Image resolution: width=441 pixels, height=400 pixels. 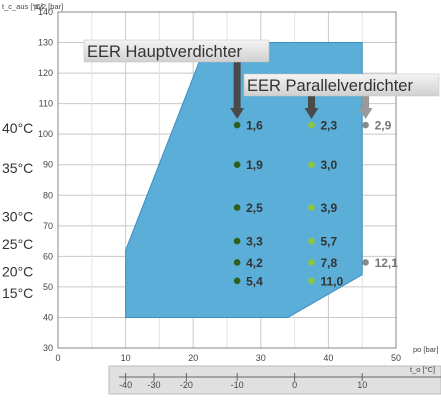 What do you see at coordinates (45, 180) in the screenshot?
I see `y-tick-labels: 30 40 50 60 70 80 90 100 110 120 130 140` at bounding box center [45, 180].